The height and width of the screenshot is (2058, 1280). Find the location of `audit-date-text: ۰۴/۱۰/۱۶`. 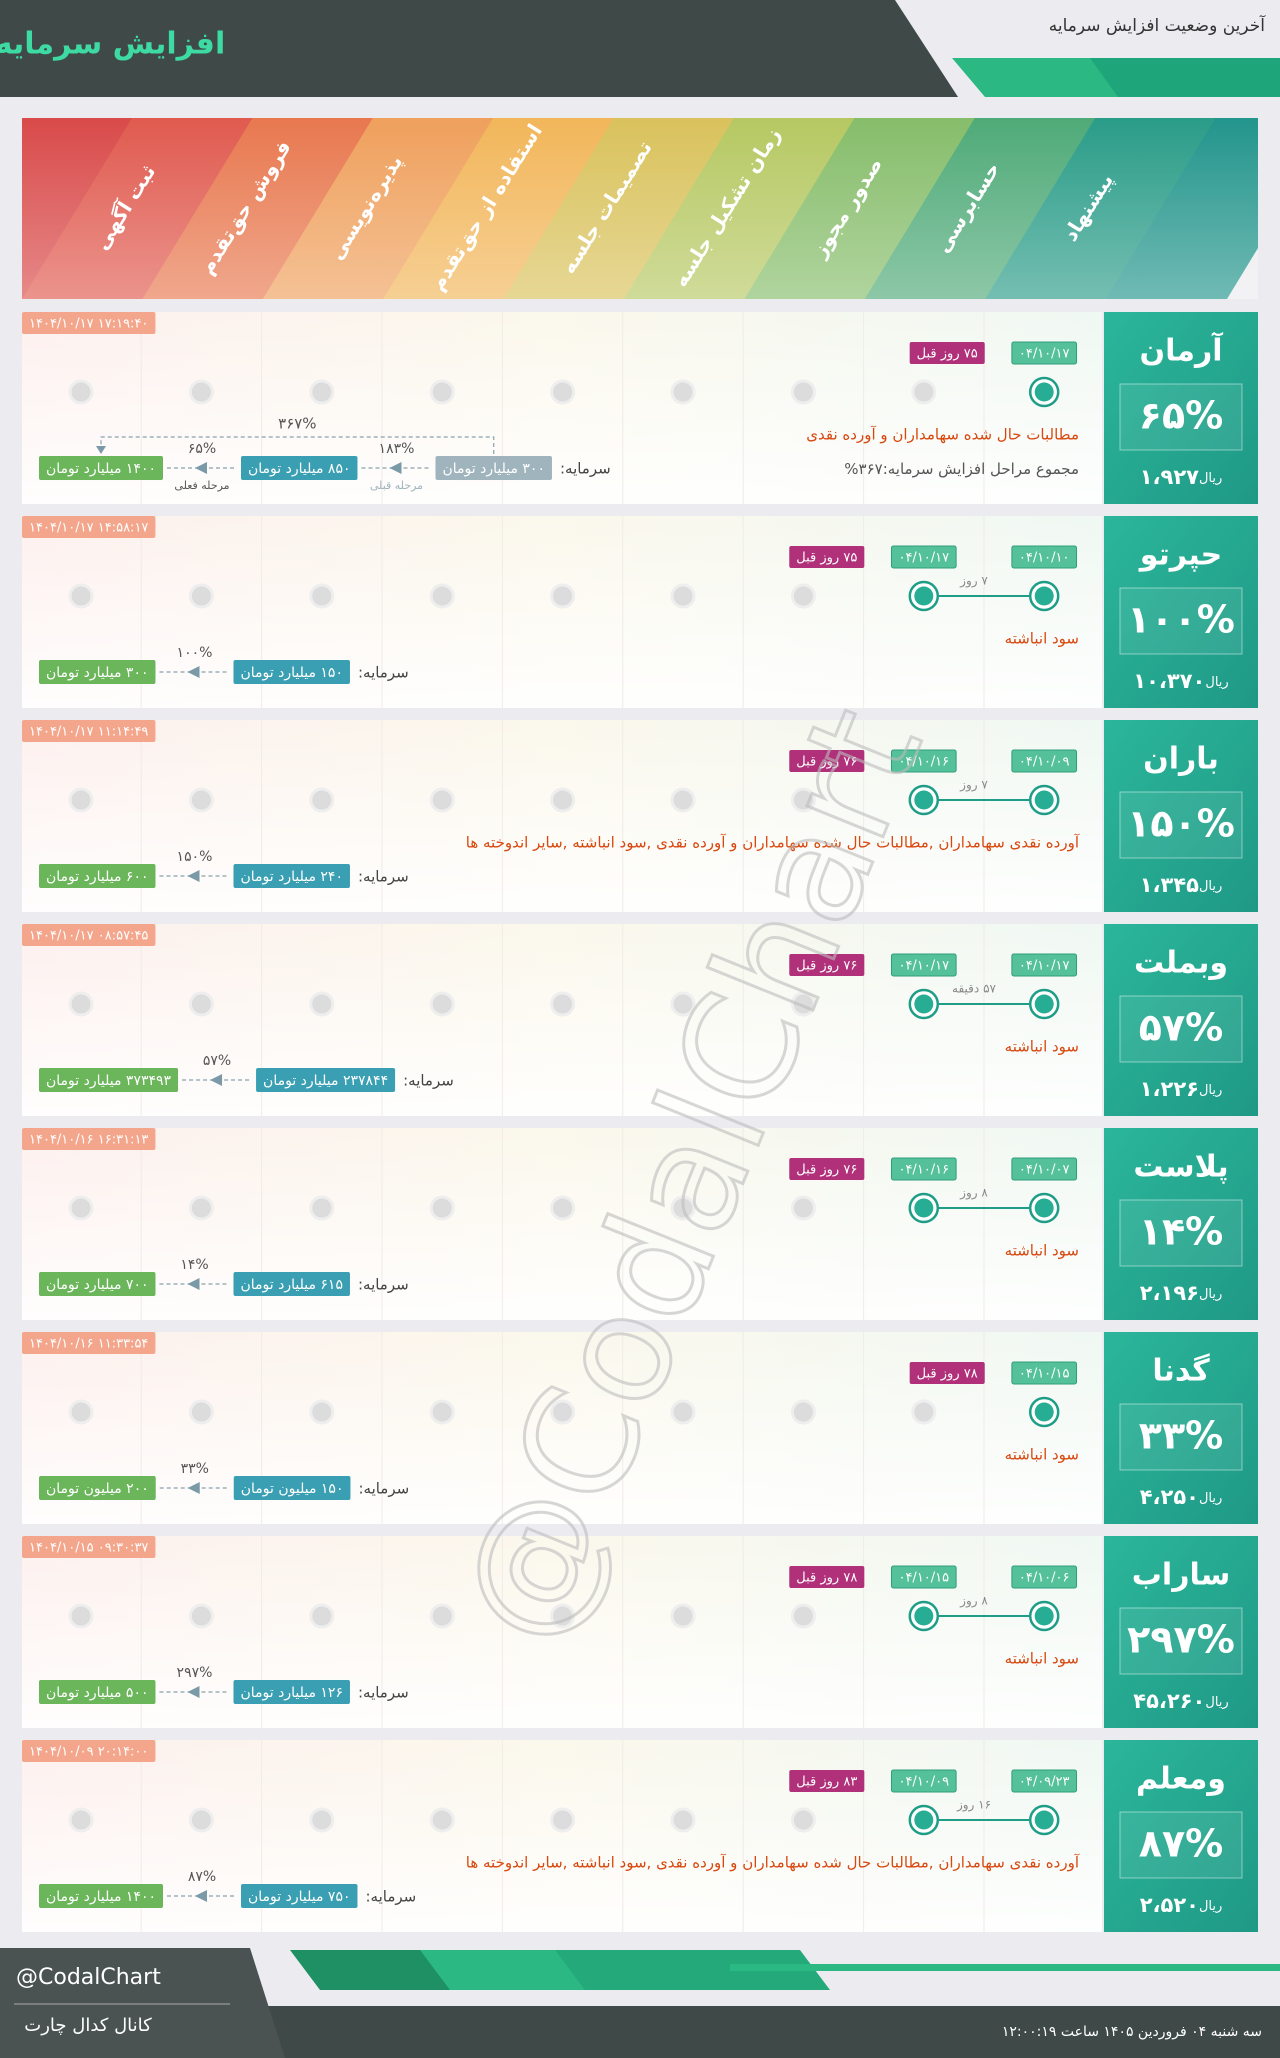

audit-date-text: ۰۴/۱۰/۱۶ is located at coordinates (923, 1170).